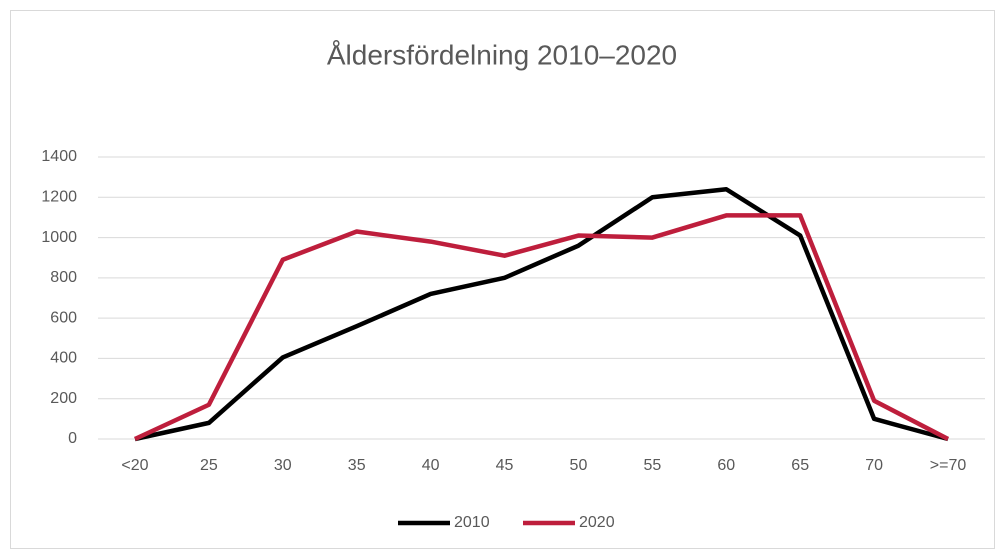 Image resolution: width=1003 pixels, height=556 pixels. What do you see at coordinates (209, 465) in the screenshot?
I see `x-tick-label: 25` at bounding box center [209, 465].